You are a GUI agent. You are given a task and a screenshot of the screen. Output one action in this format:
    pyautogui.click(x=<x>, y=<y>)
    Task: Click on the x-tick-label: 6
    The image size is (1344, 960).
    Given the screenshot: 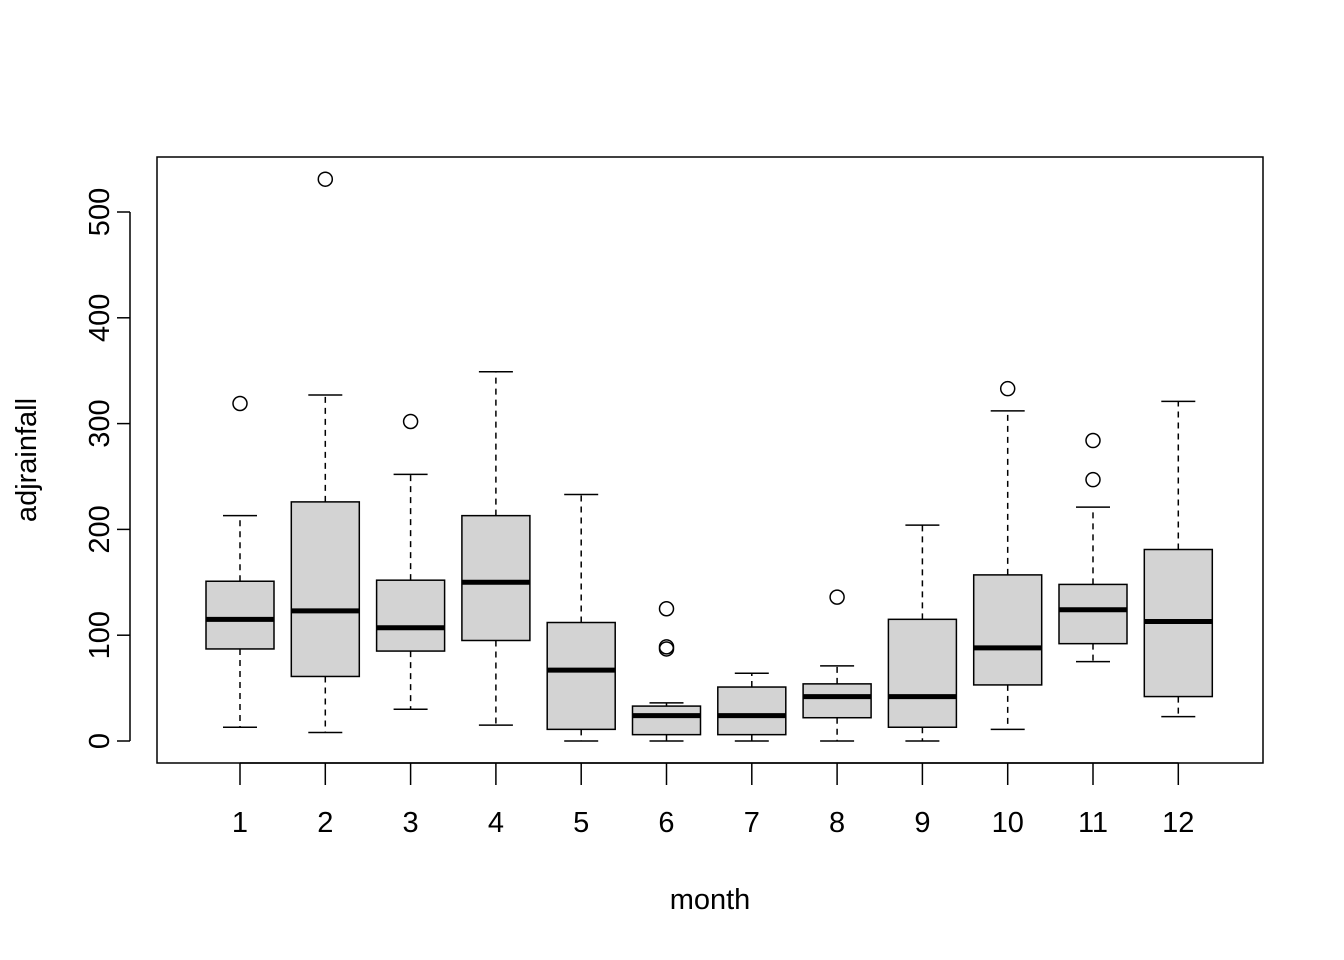 What is the action you would take?
    pyautogui.click(x=666, y=823)
    